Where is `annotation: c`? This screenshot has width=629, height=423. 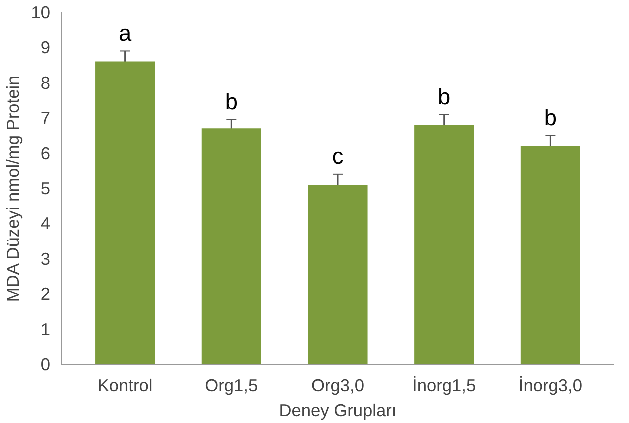
annotation: c is located at coordinates (338, 156).